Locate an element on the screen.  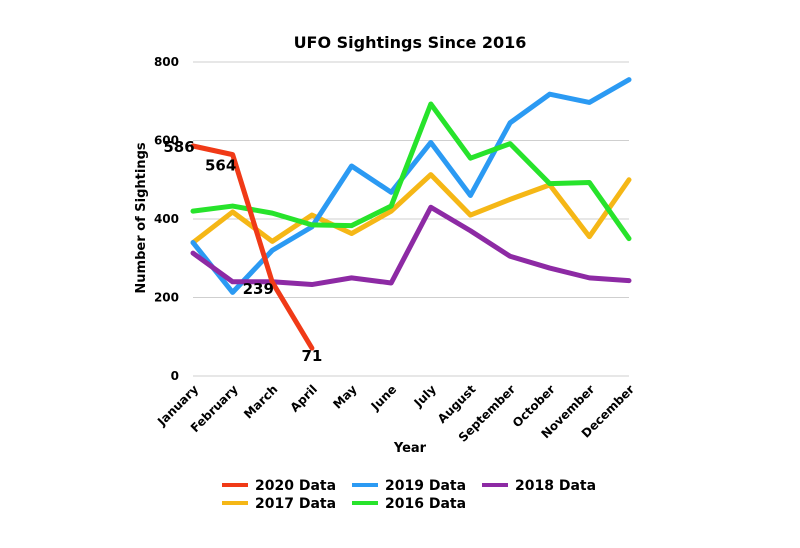
y-axis-ticks: 0 200 400 600 800 is located at coordinates (166, 219).